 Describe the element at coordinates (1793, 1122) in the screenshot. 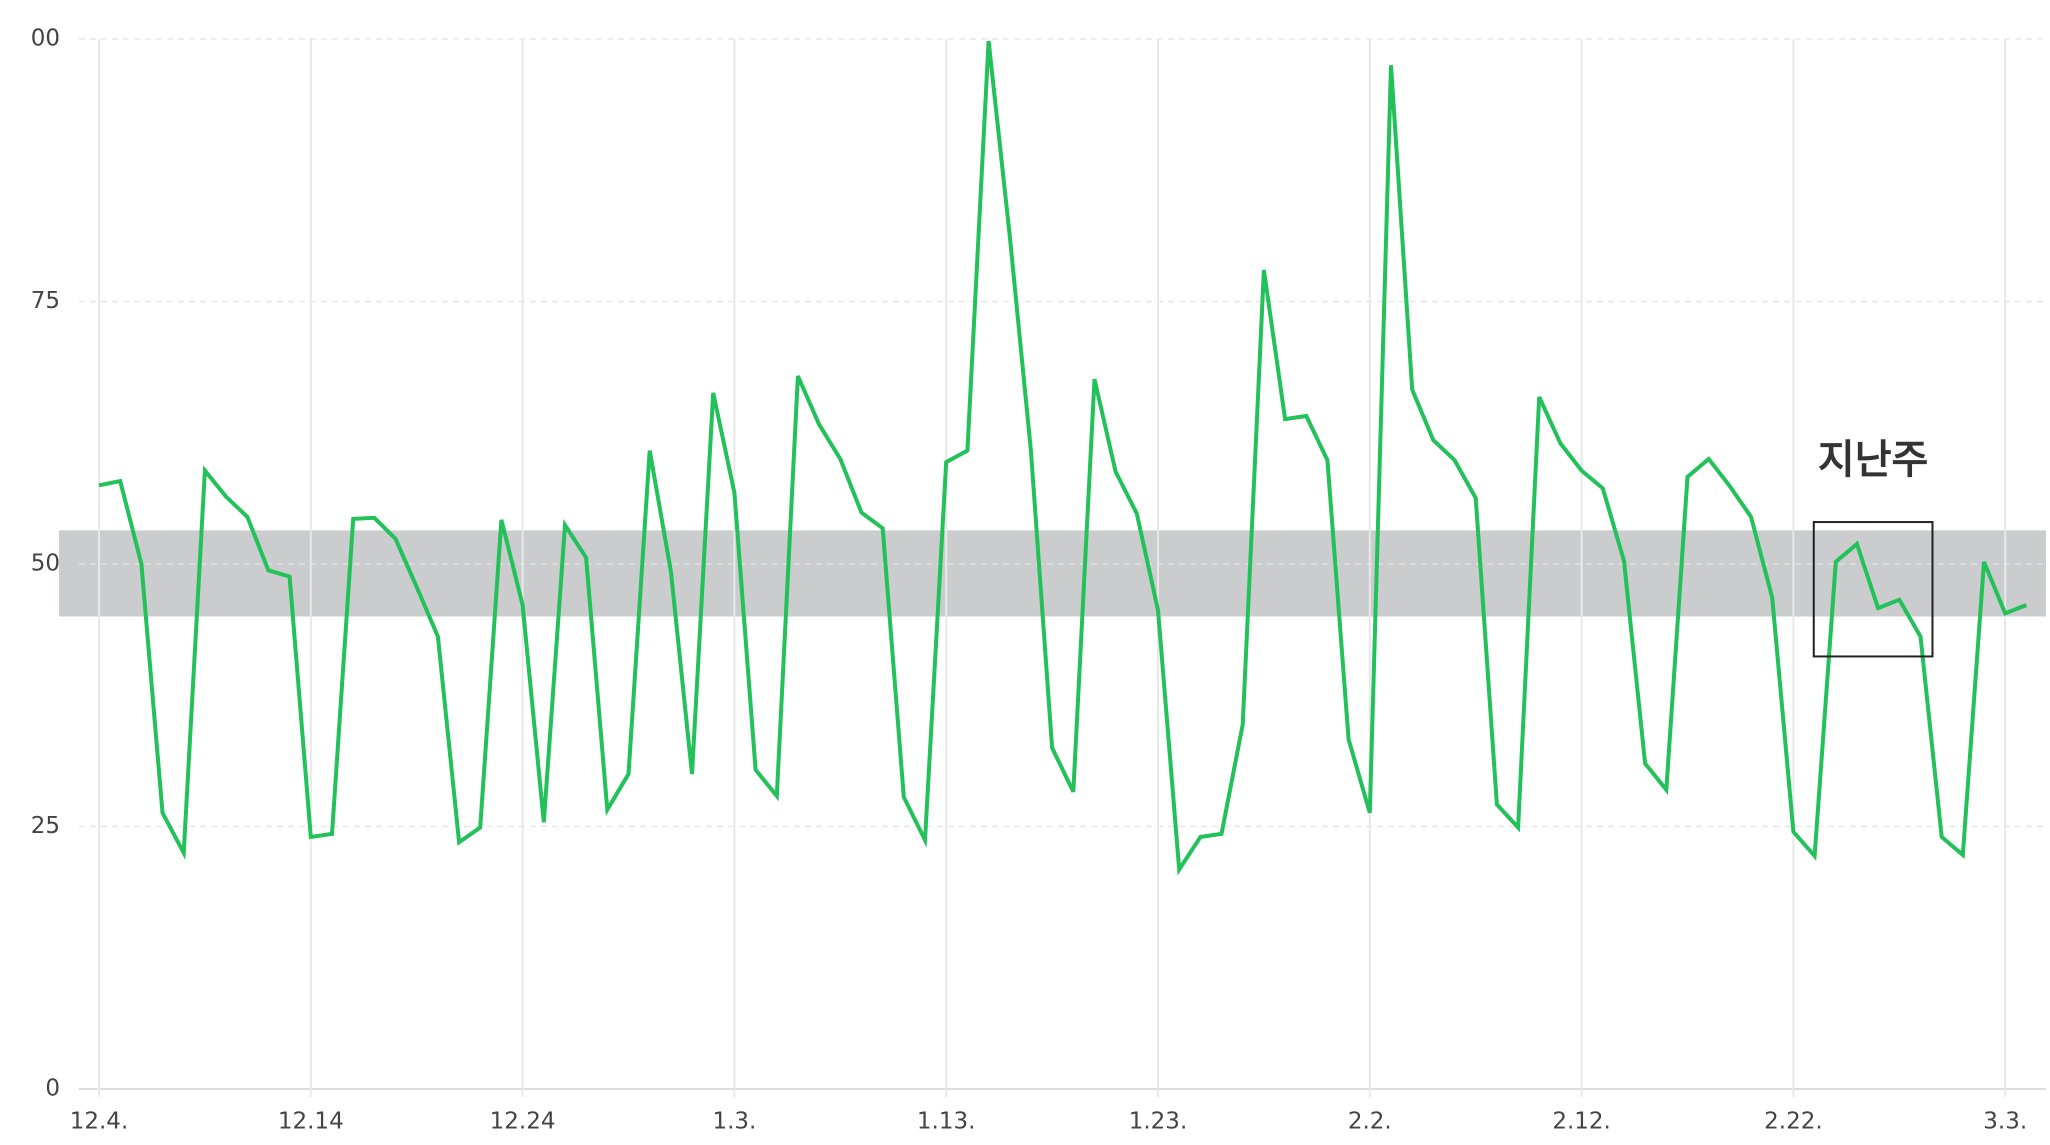

I see `x-tick-label: 2.22.` at that location.